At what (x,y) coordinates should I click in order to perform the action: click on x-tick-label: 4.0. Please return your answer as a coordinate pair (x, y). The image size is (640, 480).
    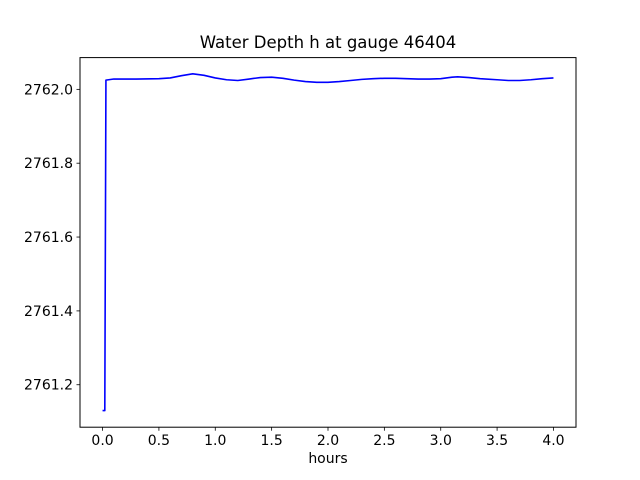
    Looking at the image, I should click on (553, 441).